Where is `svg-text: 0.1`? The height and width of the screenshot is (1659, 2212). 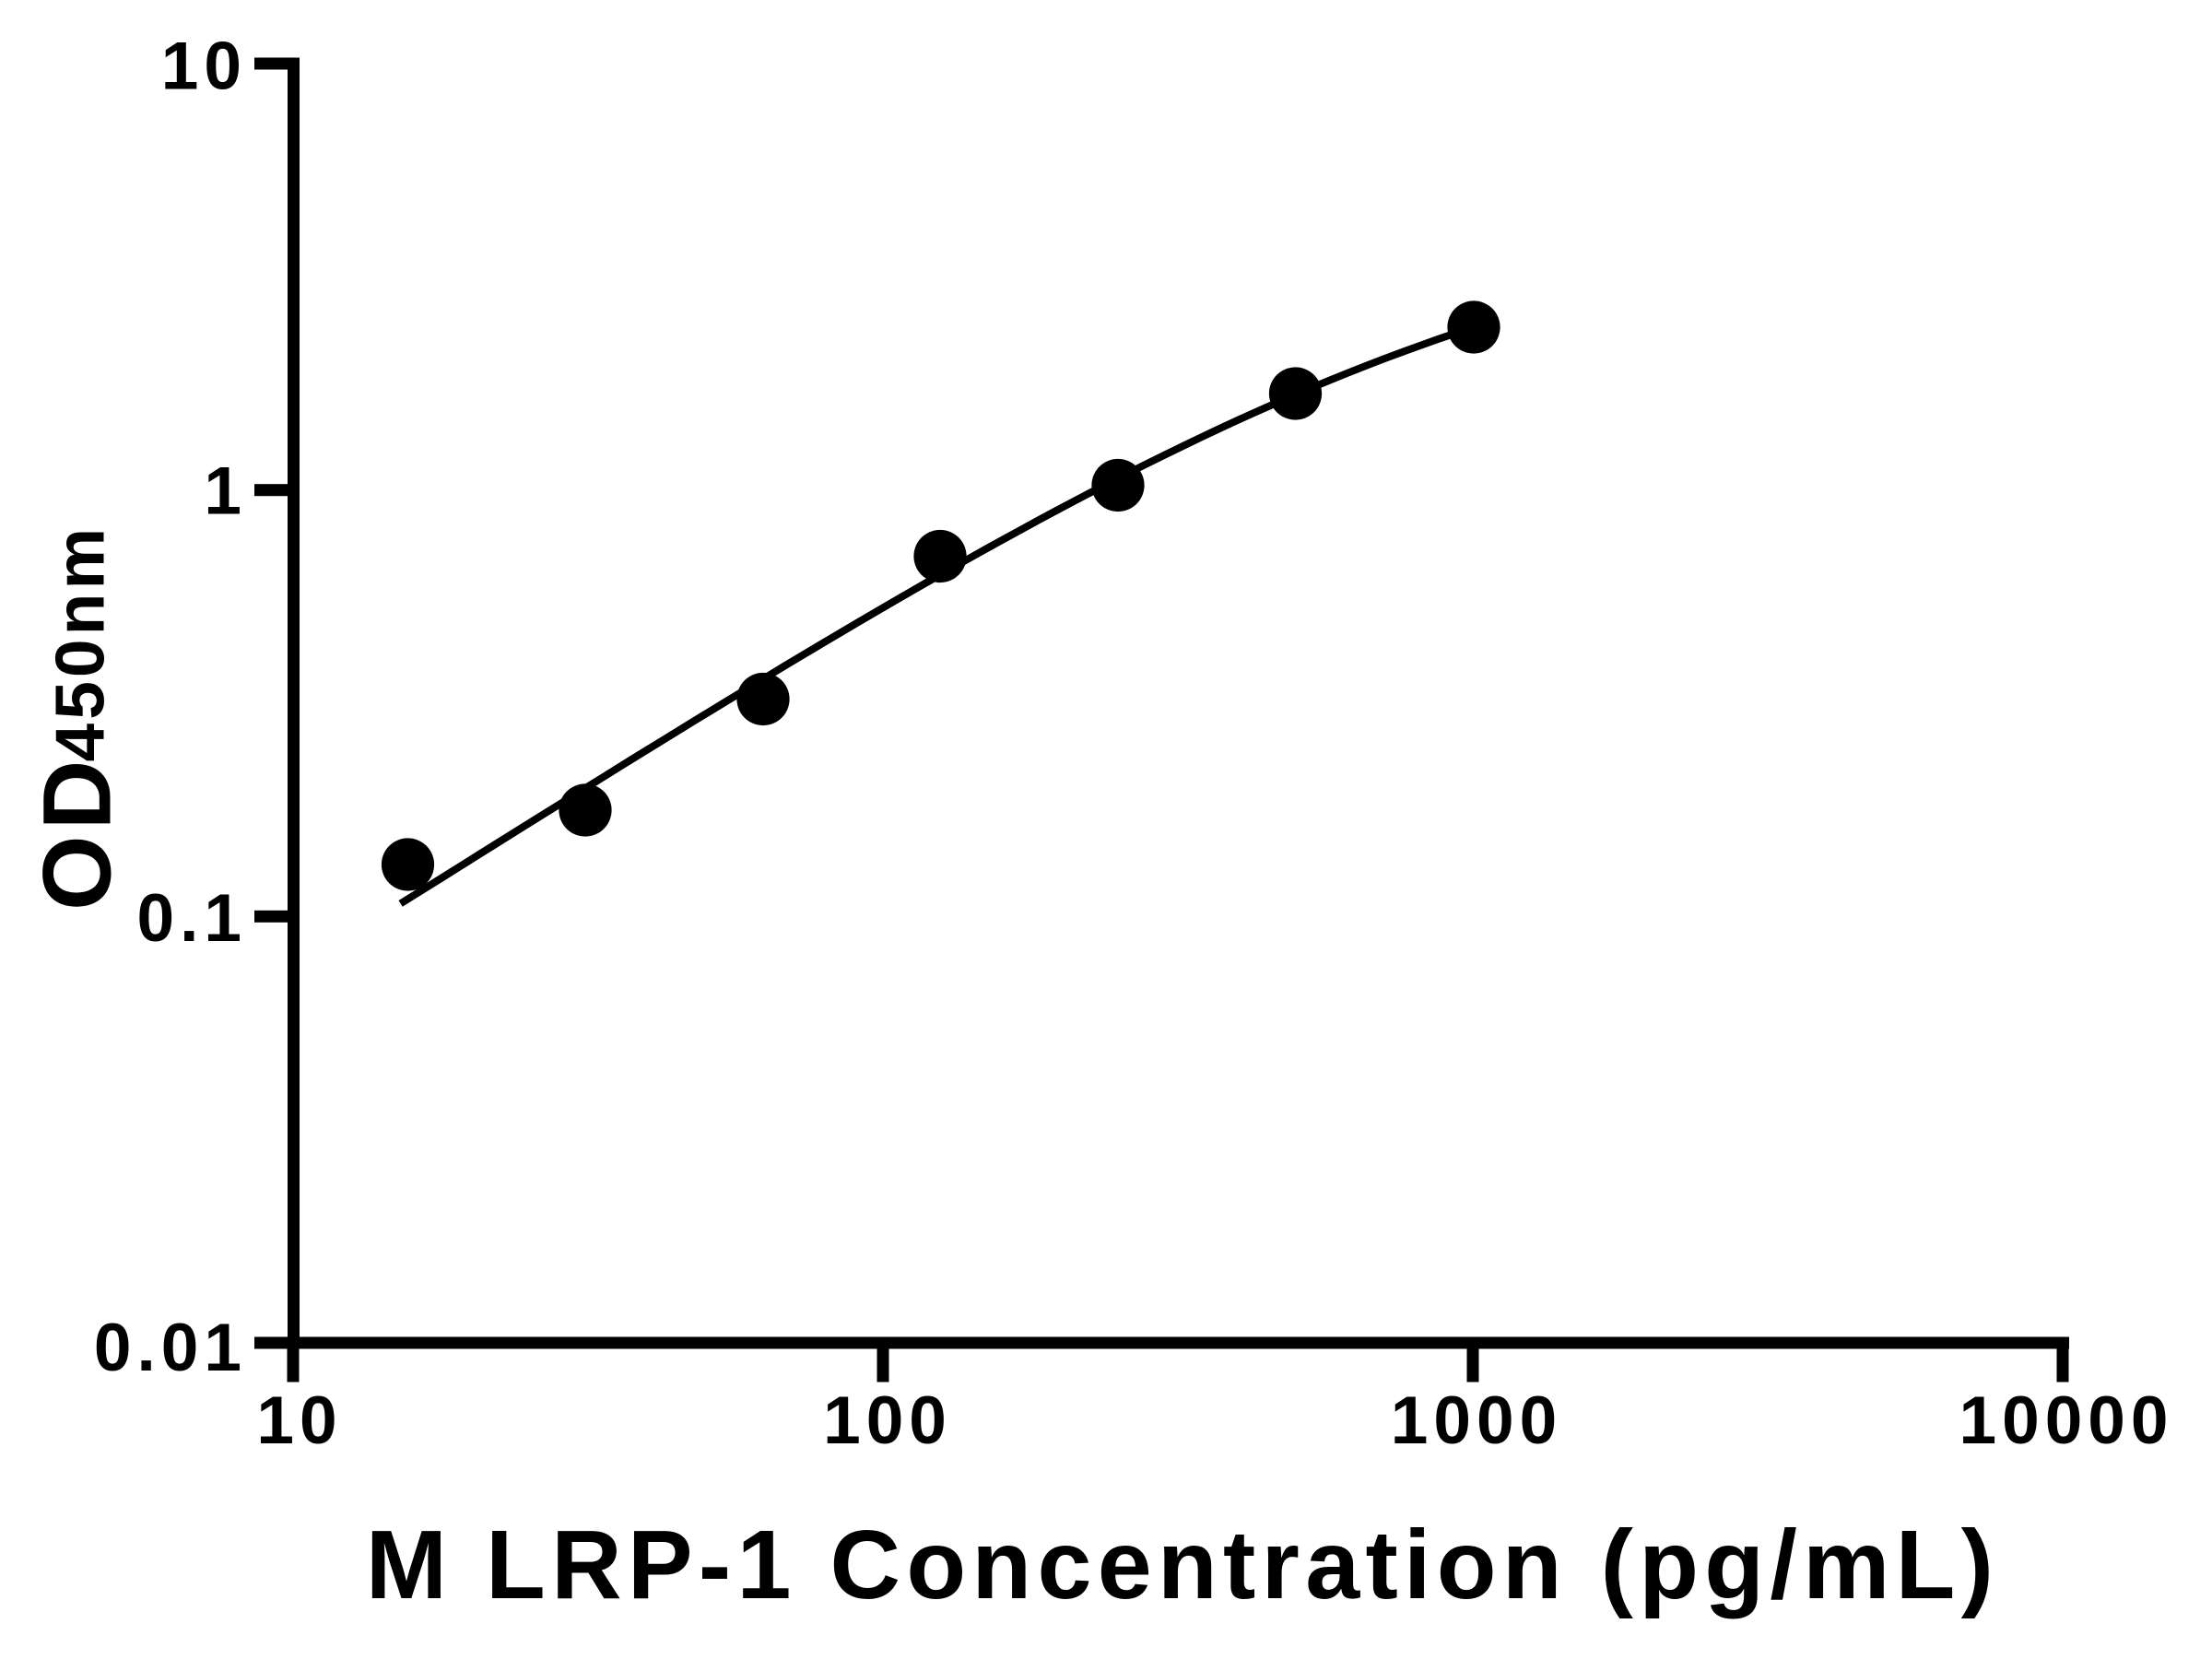
svg-text: 0.1 is located at coordinates (192, 918).